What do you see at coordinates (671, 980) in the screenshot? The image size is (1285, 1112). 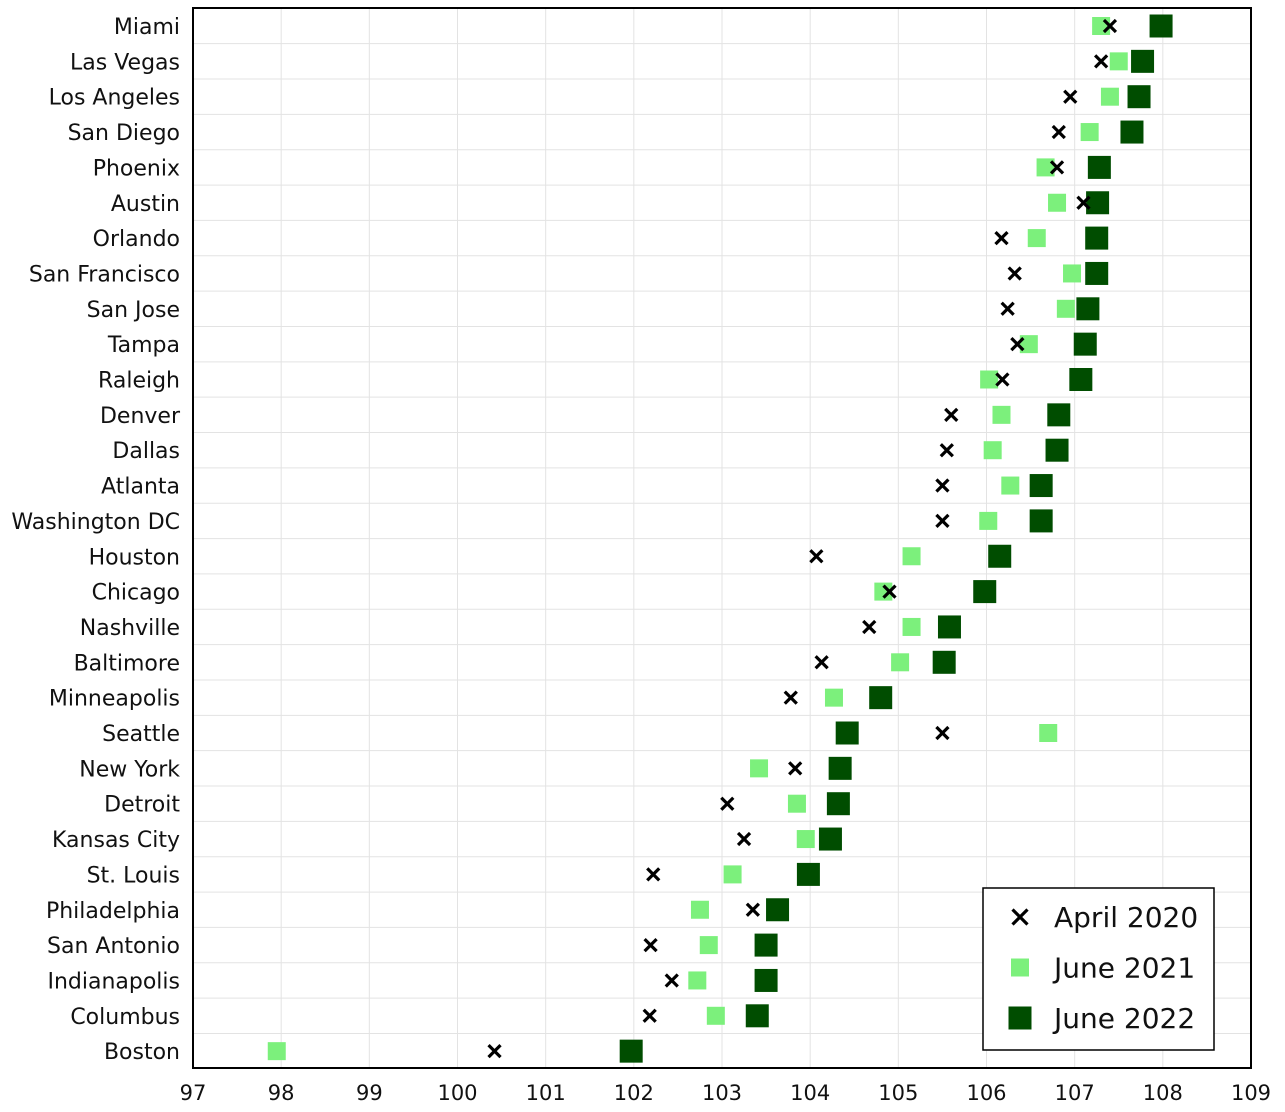 I see `point-april-2020-indianapolis` at bounding box center [671, 980].